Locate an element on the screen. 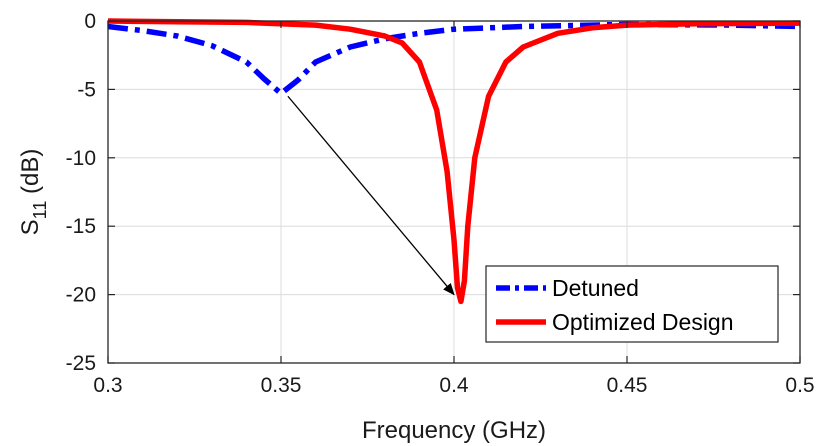 This screenshot has width=830, height=446. x-axis-label: Frequency (GHz) is located at coordinates (454, 430).